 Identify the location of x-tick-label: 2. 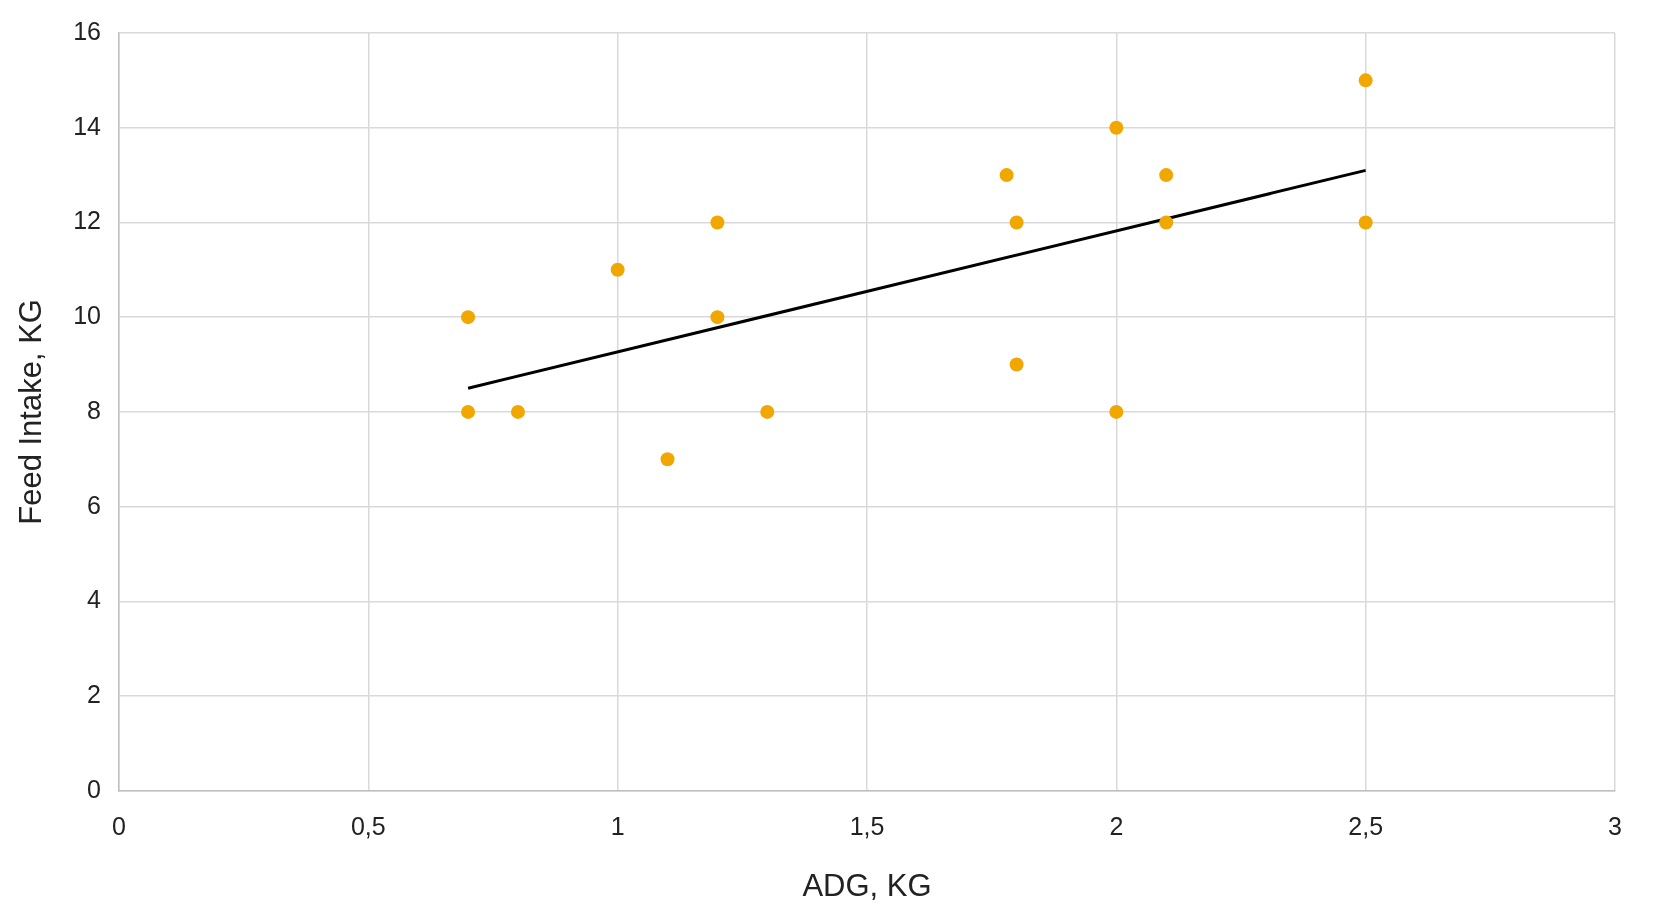
(1116, 825).